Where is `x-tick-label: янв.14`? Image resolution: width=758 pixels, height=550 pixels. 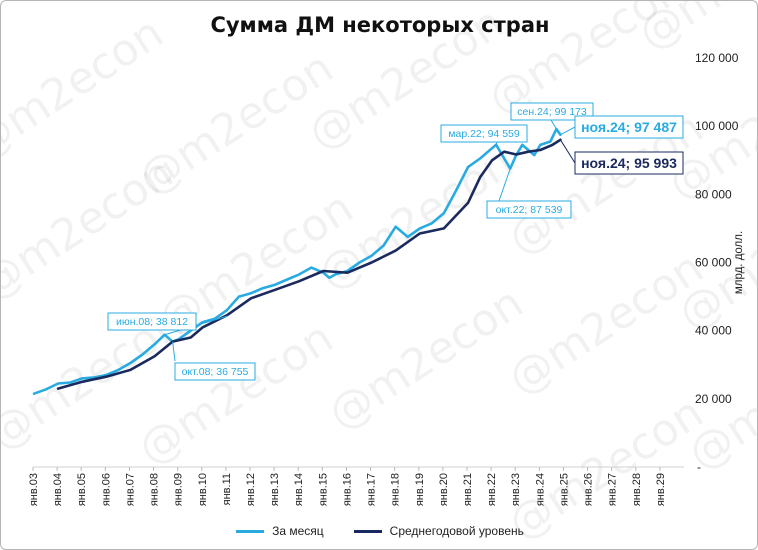
x-tick-label: янв.14 is located at coordinates (299, 489).